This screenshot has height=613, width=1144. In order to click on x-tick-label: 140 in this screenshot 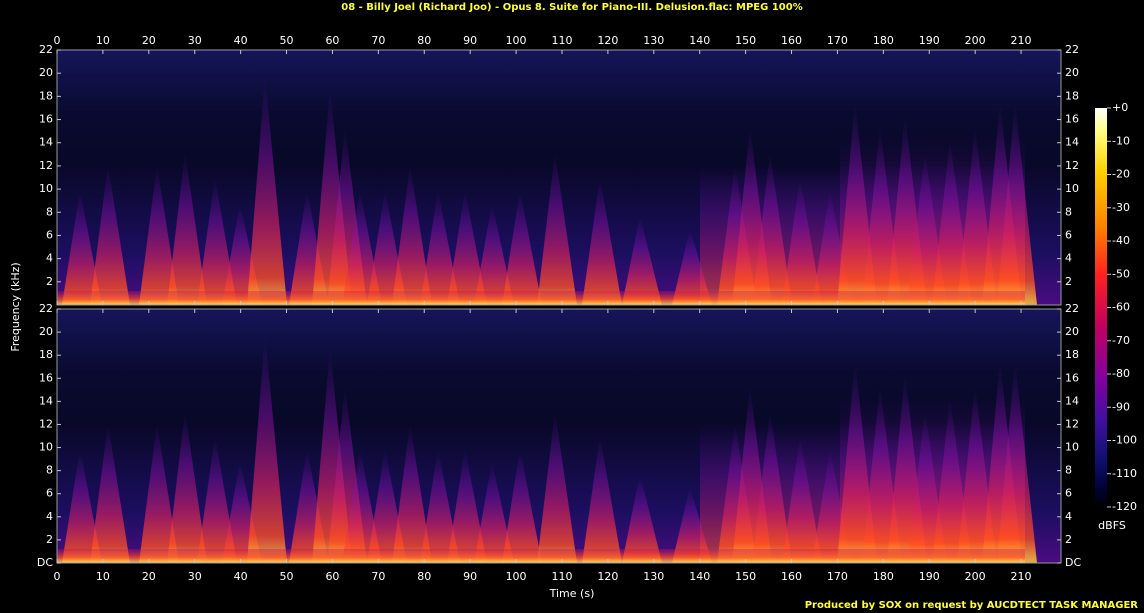, I will do `click(699, 576)`.